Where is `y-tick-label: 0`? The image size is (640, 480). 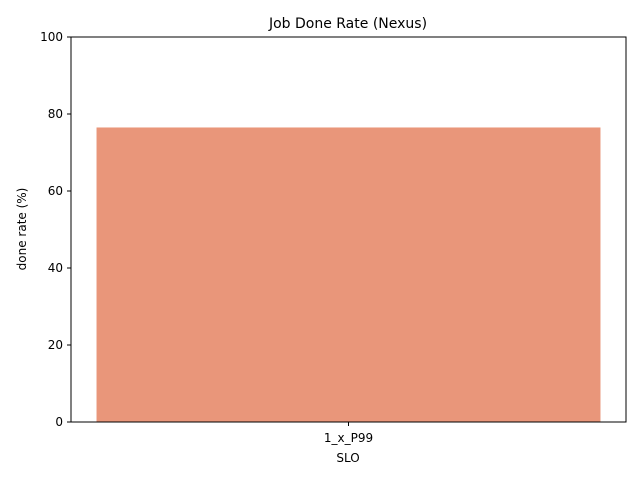
y-tick-label: 0 is located at coordinates (59, 422).